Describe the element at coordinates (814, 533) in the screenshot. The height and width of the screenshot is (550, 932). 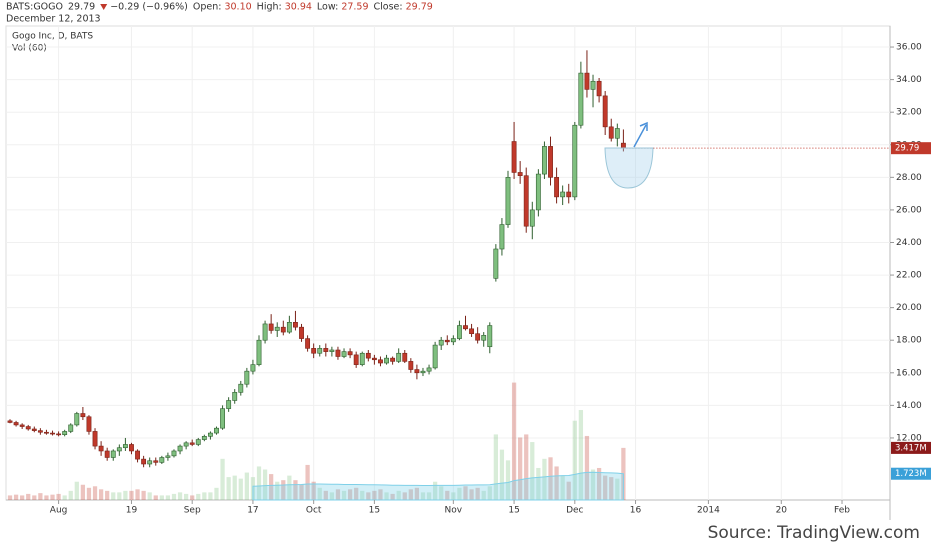
I see `source: Source: TradingView.com` at that location.